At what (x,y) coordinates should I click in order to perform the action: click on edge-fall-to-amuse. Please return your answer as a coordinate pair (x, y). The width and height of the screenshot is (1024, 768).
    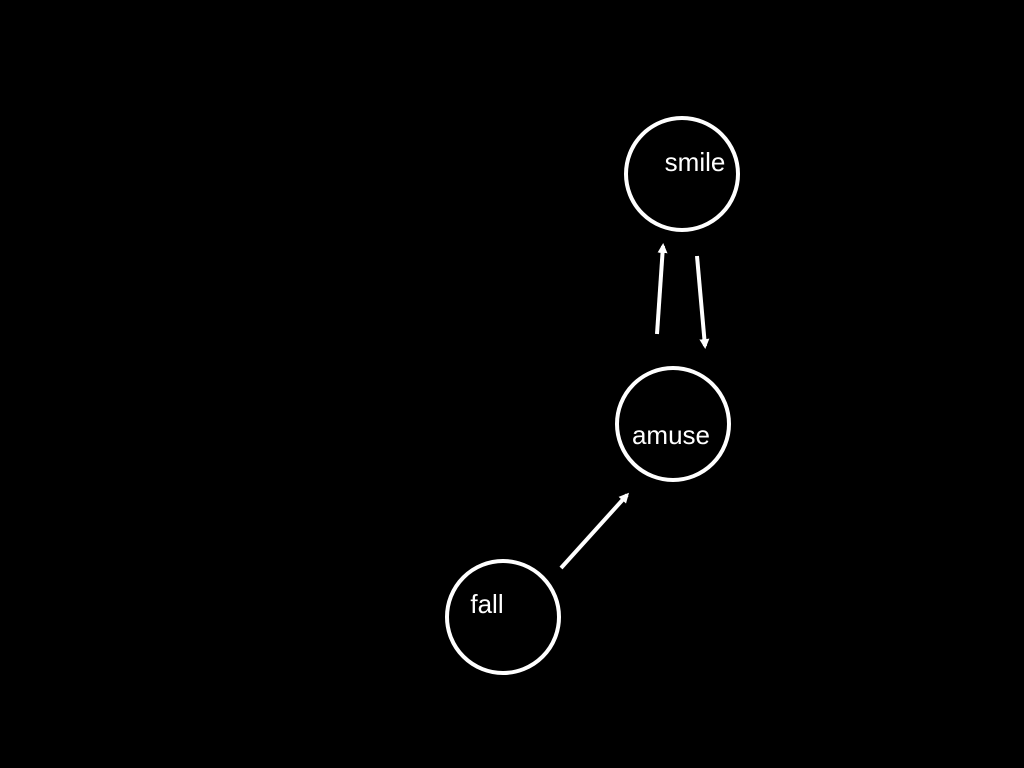
    Looking at the image, I should click on (594, 531).